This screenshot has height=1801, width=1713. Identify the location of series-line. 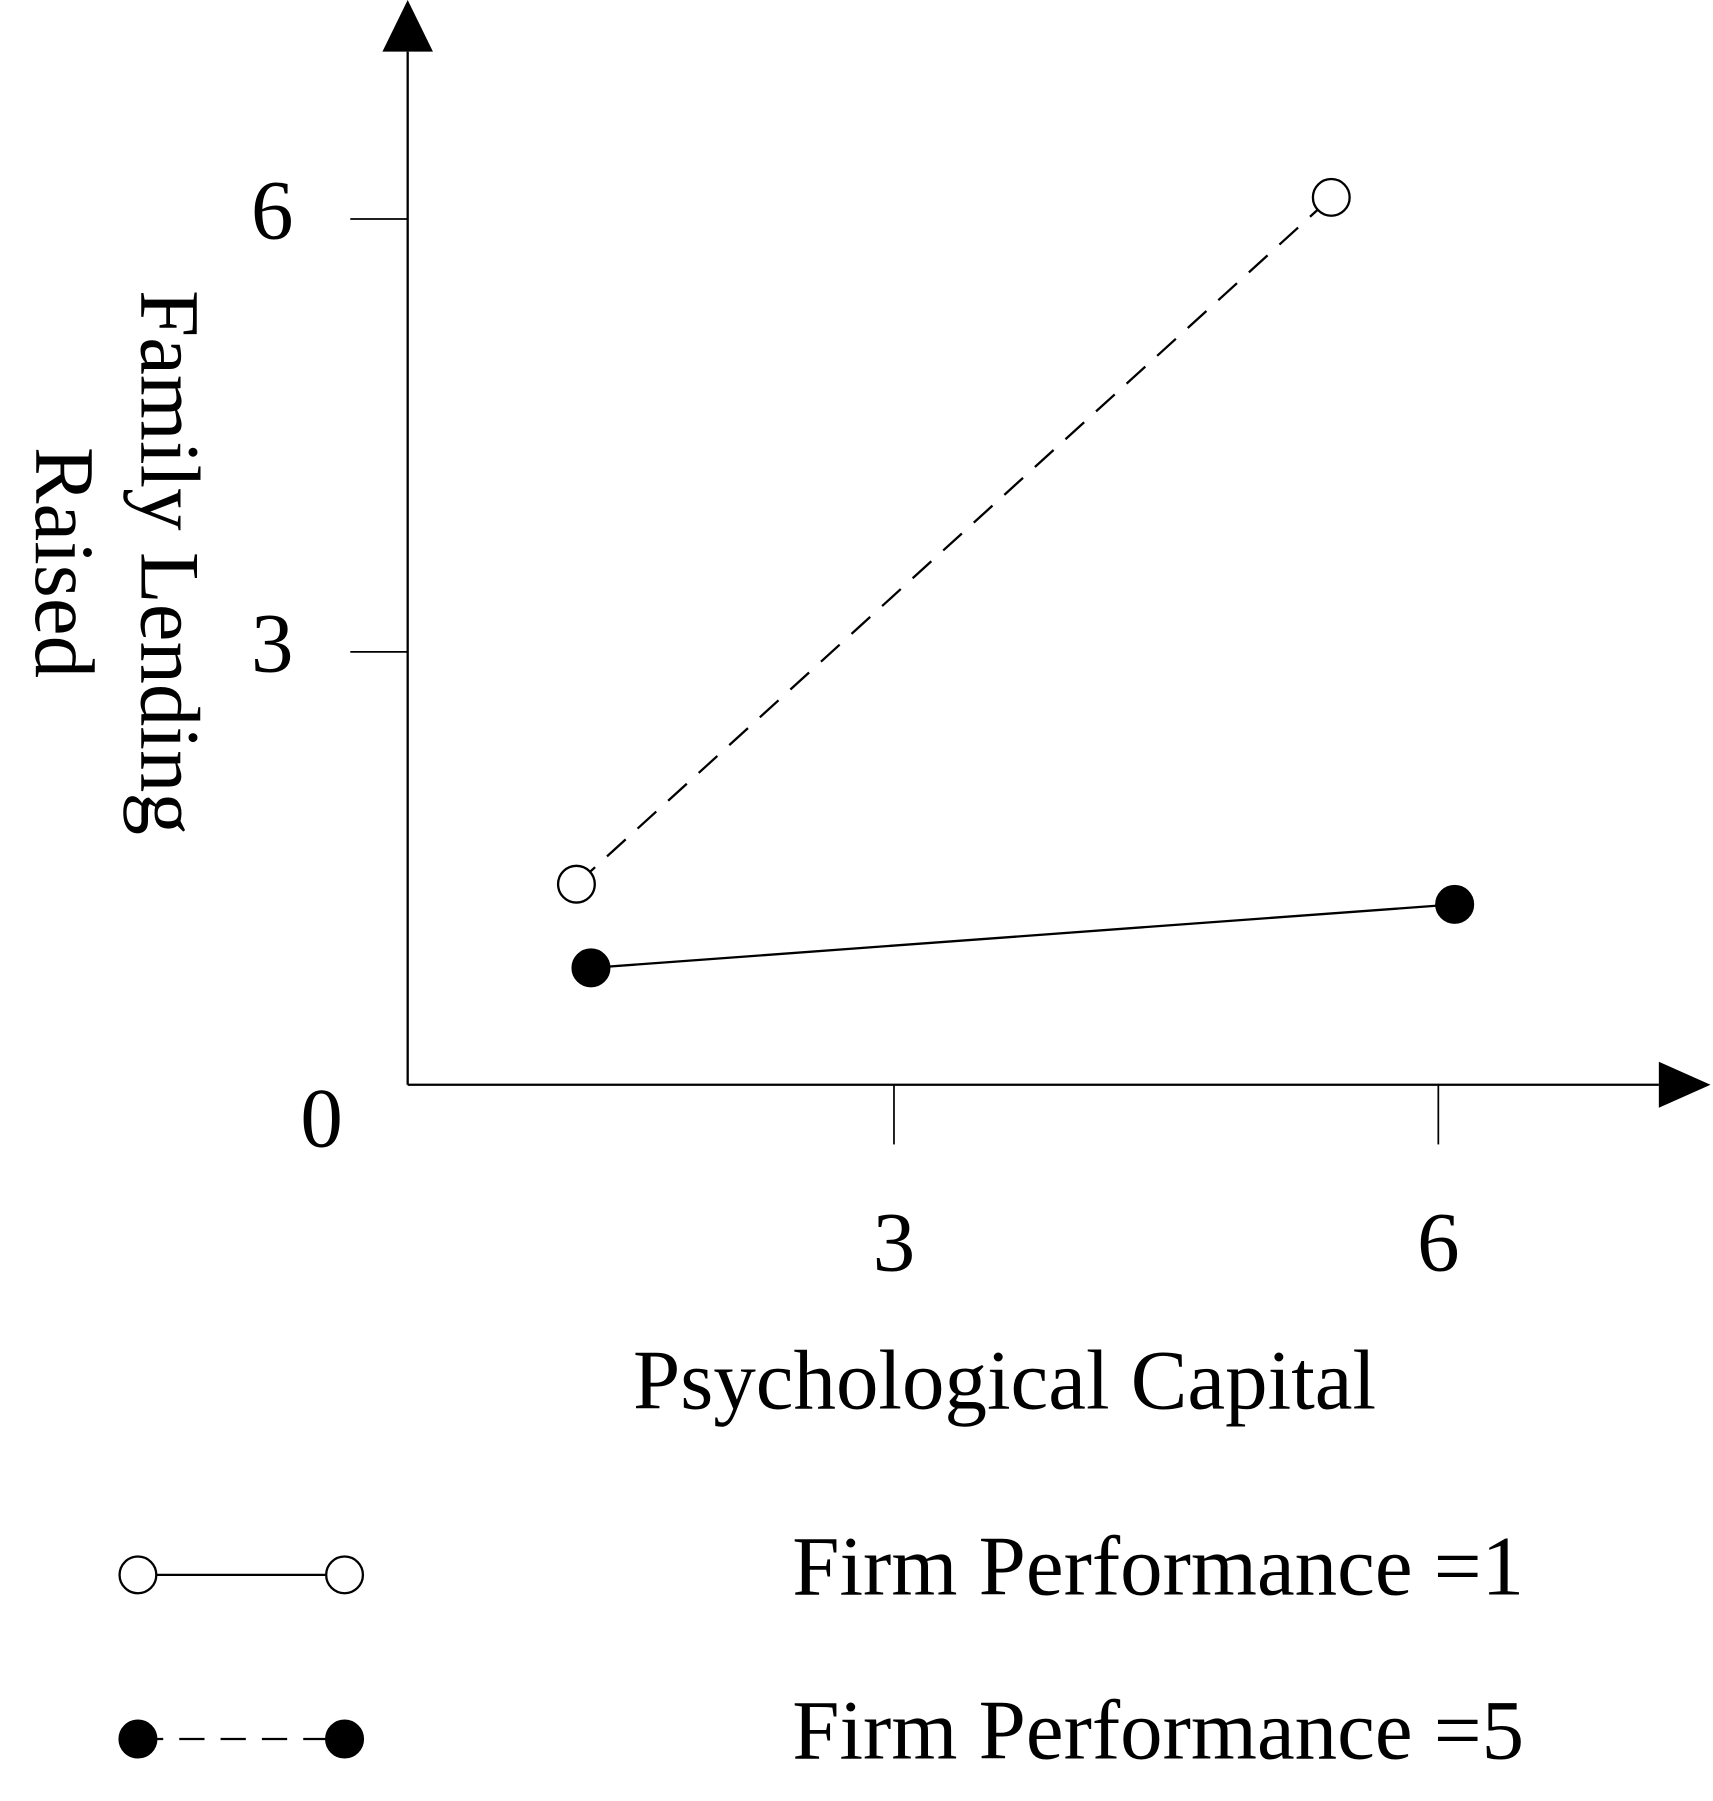
(1022, 936).